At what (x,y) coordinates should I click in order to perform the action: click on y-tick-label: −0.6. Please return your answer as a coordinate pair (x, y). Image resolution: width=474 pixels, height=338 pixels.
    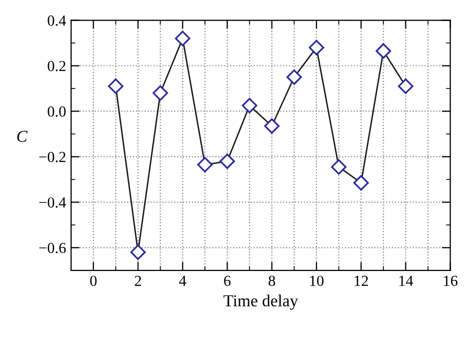
    Looking at the image, I should click on (52, 248).